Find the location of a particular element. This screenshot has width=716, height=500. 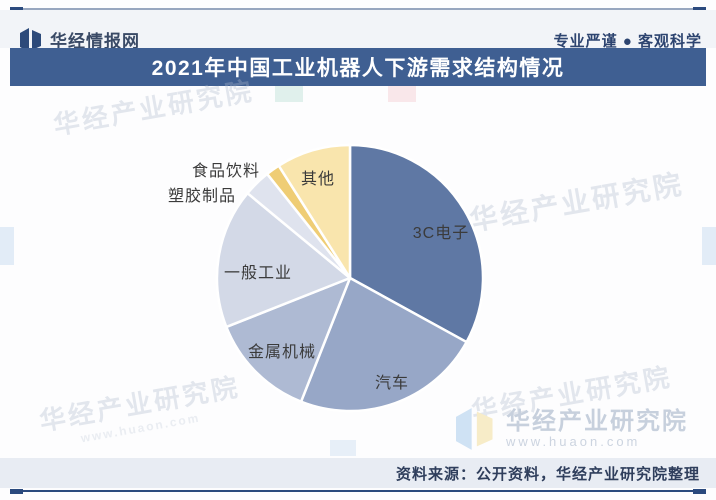

brand-name: 华经情报网 is located at coordinates (95, 41).